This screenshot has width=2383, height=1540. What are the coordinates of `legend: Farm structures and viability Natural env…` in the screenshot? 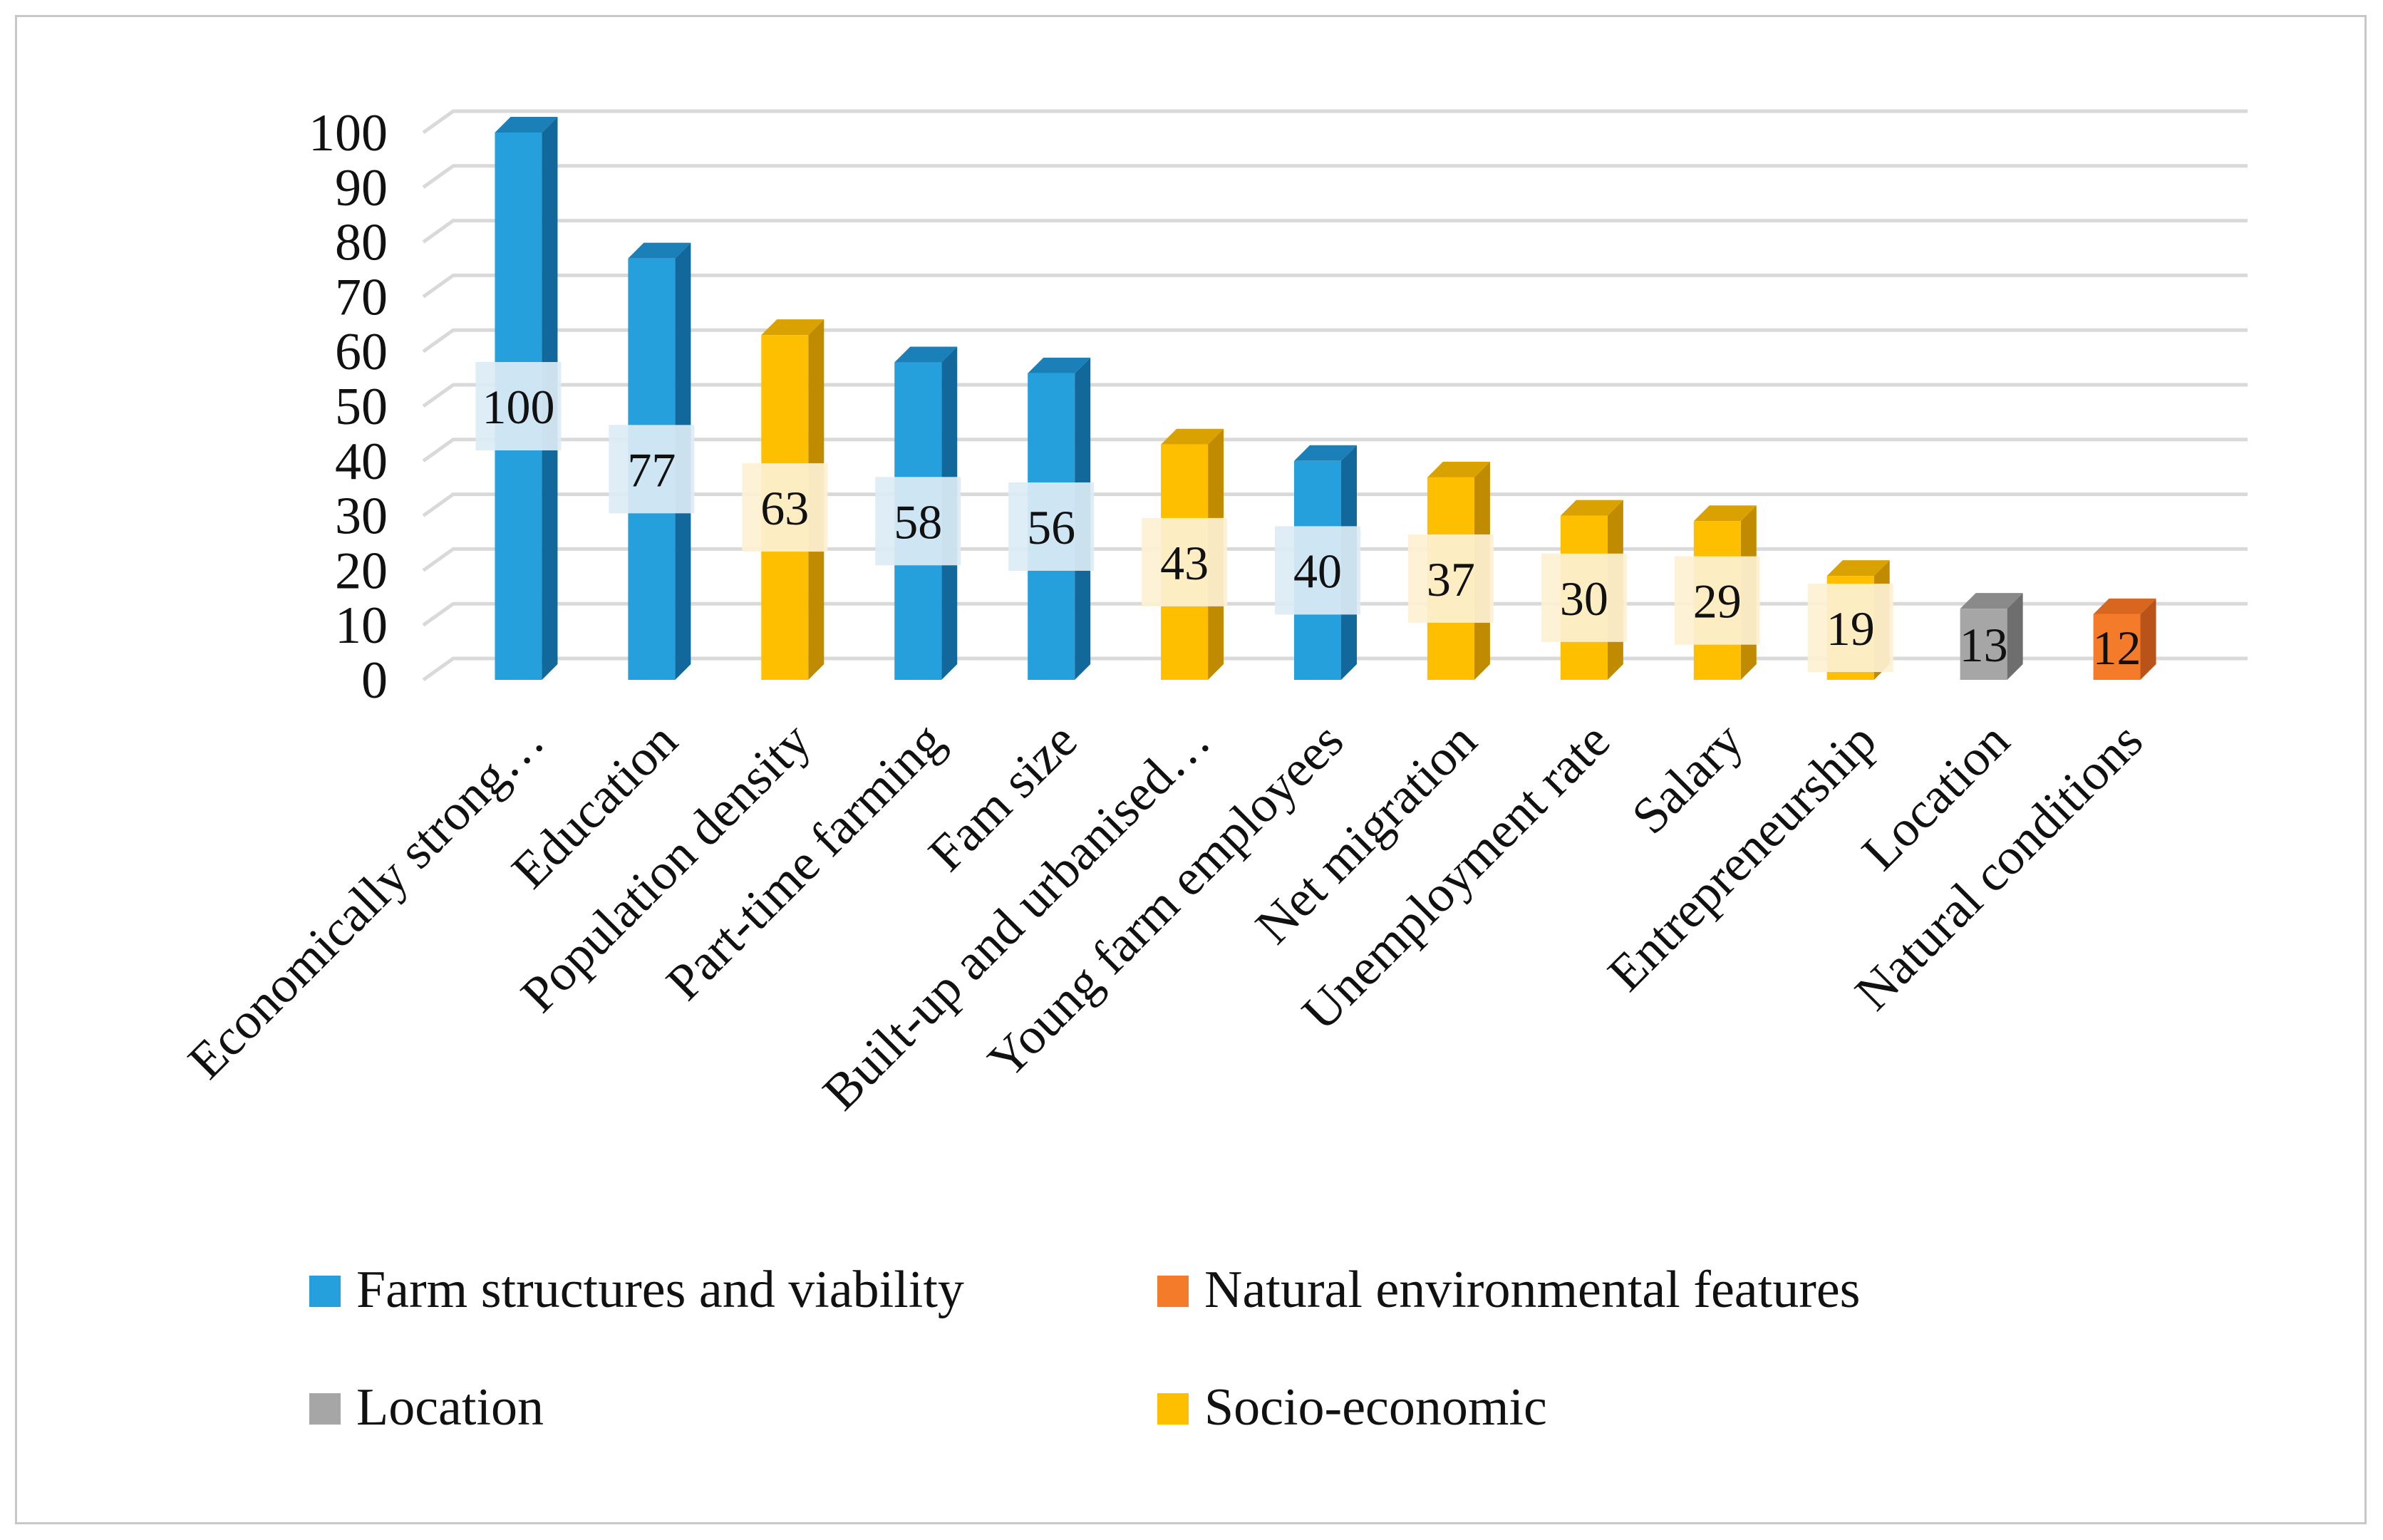 It's located at (1085, 1349).